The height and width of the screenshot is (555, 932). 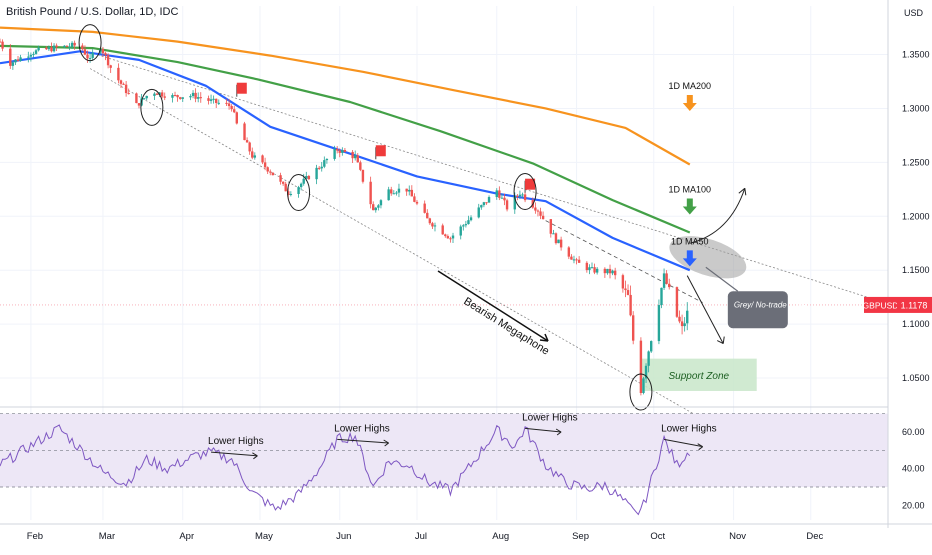 What do you see at coordinates (910, 275) in the screenshot?
I see `price-axis-bg` at bounding box center [910, 275].